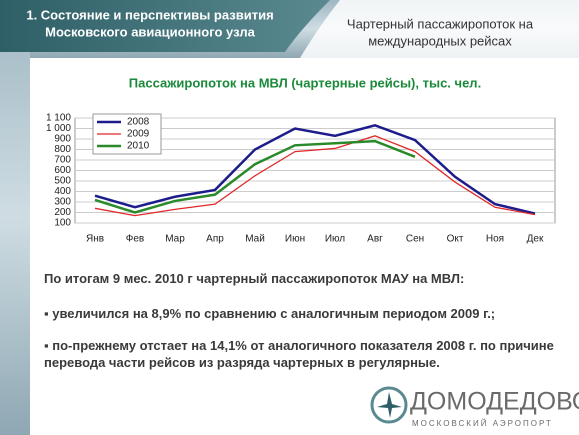 This screenshot has width=579, height=435. Describe the element at coordinates (62, 191) in the screenshot. I see `y-tick-label: 400` at that location.